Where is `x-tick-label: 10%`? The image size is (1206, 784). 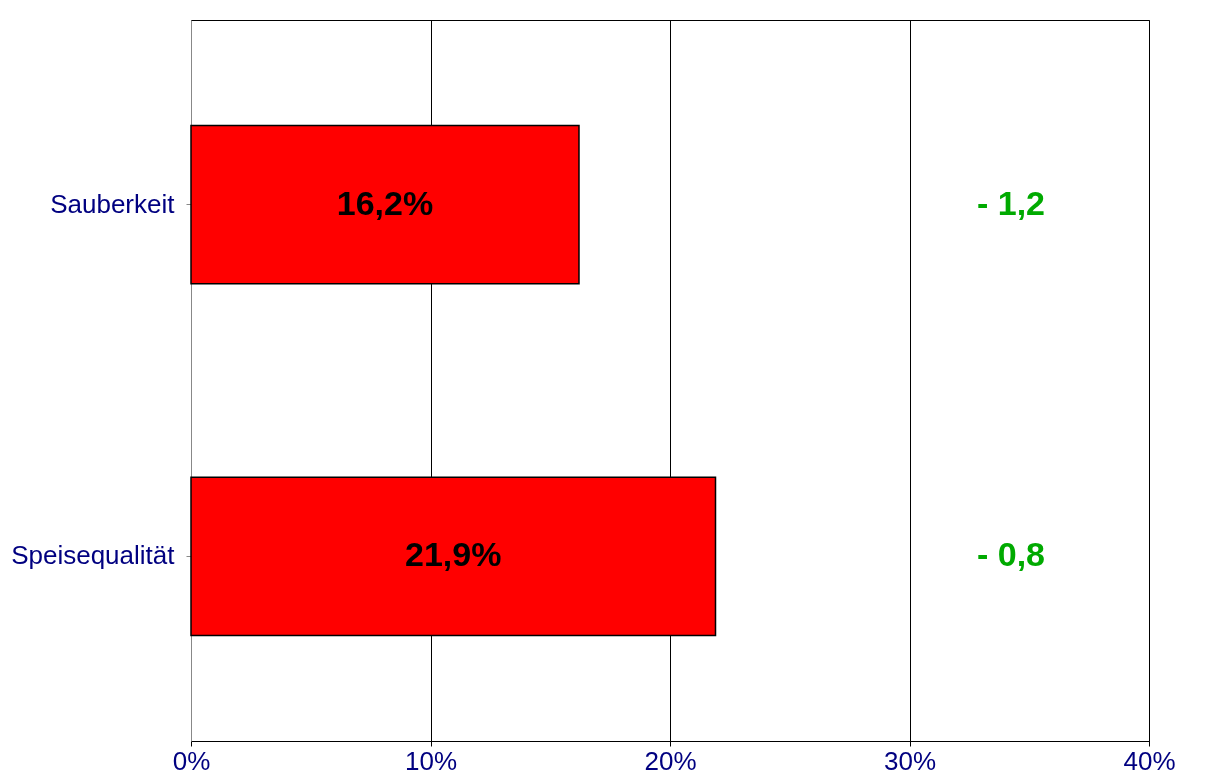
x-tick-label: 10% is located at coordinates (431, 760).